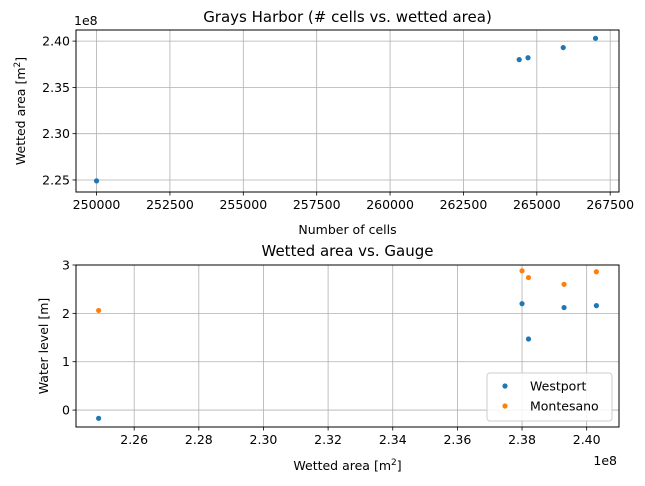 The width and height of the screenshot is (645, 486). What do you see at coordinates (605, 460) in the screenshot?
I see `x-offset-text: 1e8` at bounding box center [605, 460].